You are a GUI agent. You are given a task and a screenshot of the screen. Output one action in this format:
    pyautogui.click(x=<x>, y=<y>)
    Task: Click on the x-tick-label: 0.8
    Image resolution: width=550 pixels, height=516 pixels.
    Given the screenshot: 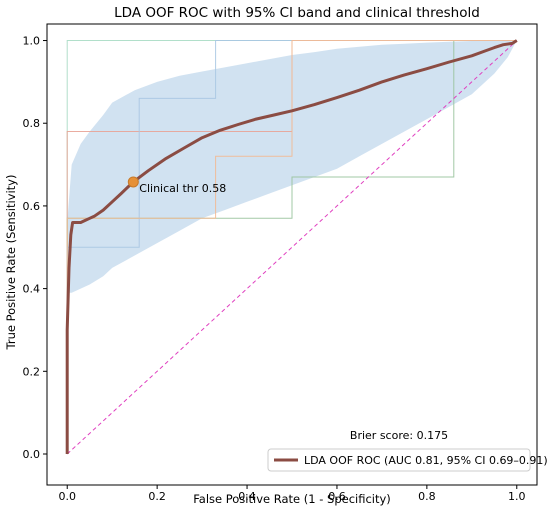 What is the action you would take?
    pyautogui.click(x=427, y=496)
    